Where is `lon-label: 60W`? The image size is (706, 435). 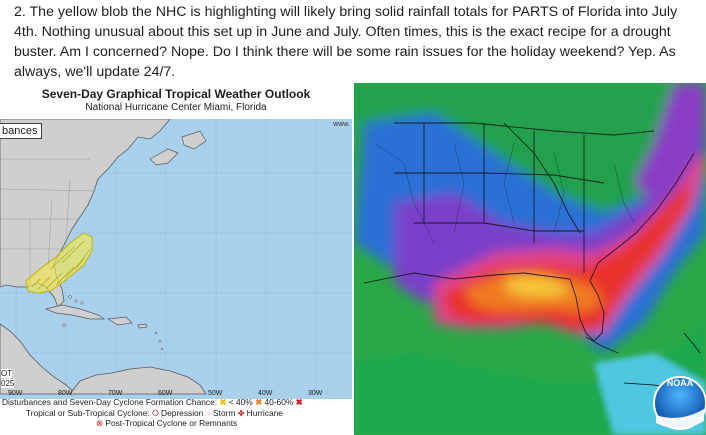 lon-label: 60W is located at coordinates (165, 393).